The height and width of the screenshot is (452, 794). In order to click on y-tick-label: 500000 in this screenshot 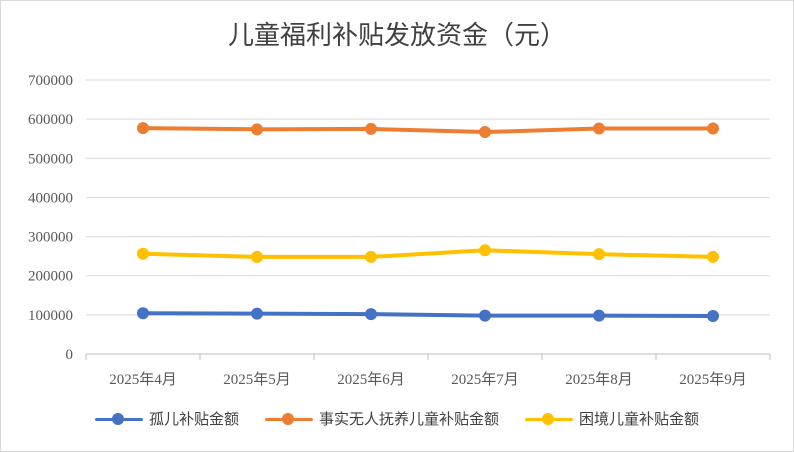, I will do `click(50, 159)`.